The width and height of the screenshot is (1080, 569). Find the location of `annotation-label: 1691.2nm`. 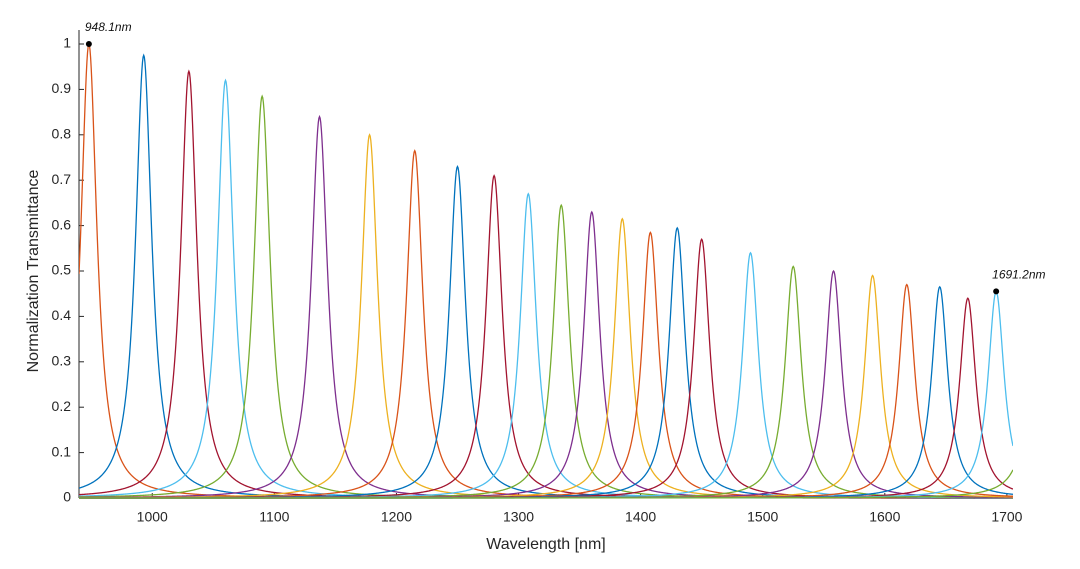

annotation-label: 1691.2nm is located at coordinates (1018, 275).